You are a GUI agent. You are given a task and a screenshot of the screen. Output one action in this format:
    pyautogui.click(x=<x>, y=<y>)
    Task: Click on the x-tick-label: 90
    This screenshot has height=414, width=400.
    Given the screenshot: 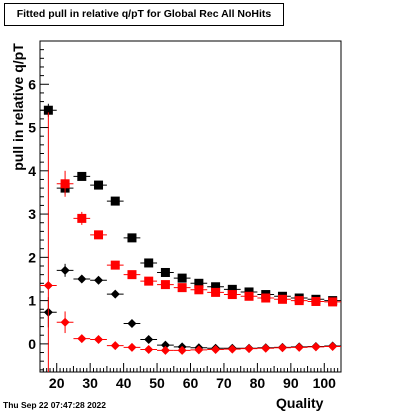 What is the action you would take?
    pyautogui.click(x=291, y=383)
    